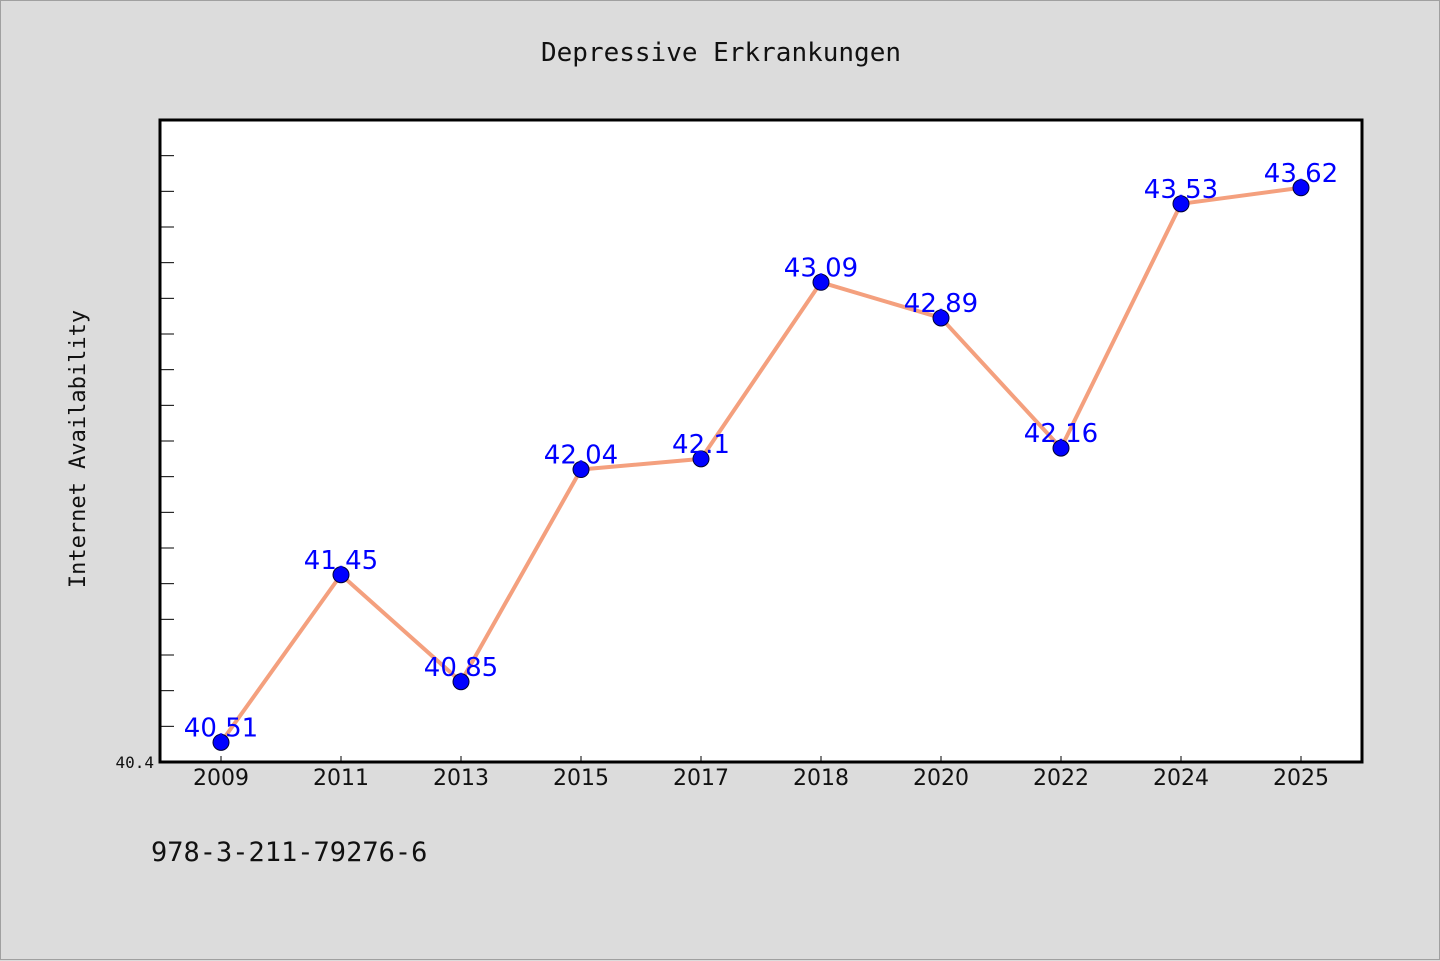 This screenshot has width=1440, height=961. I want to click on x-tick-label: 2013, so click(461, 778).